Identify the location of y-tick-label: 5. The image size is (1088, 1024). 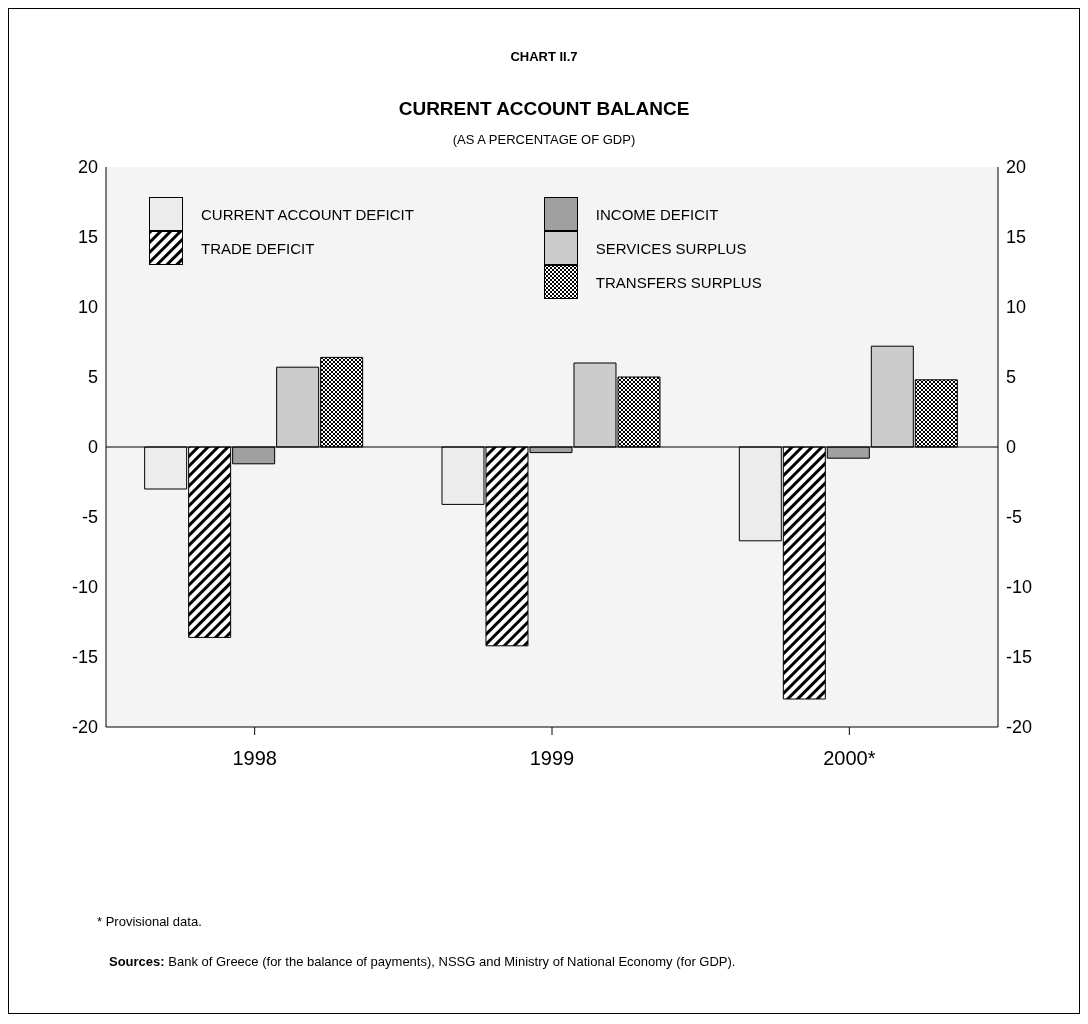
(92, 377).